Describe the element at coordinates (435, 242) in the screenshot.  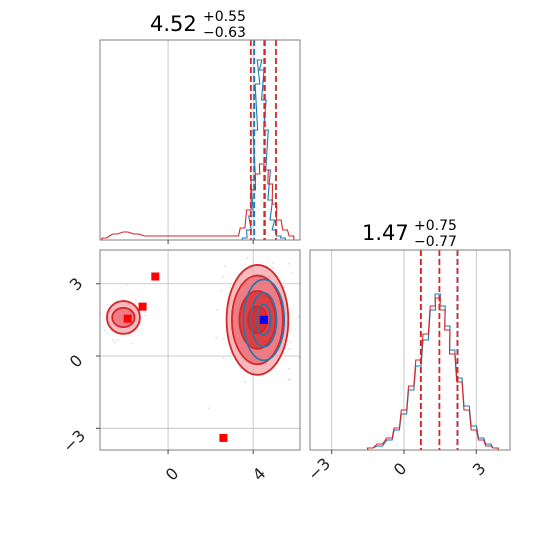
I see `y-title-minus: −0.77` at that location.